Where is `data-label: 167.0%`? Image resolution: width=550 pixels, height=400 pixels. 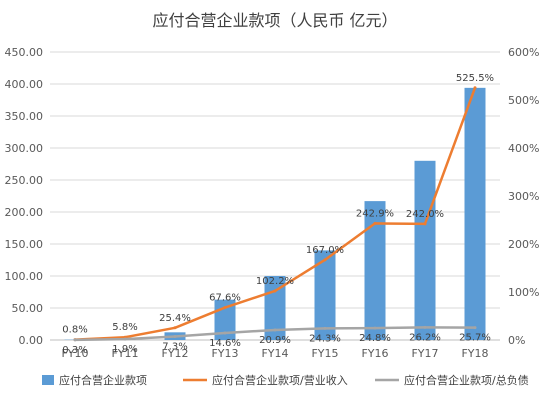
data-label: 167.0% is located at coordinates (325, 250).